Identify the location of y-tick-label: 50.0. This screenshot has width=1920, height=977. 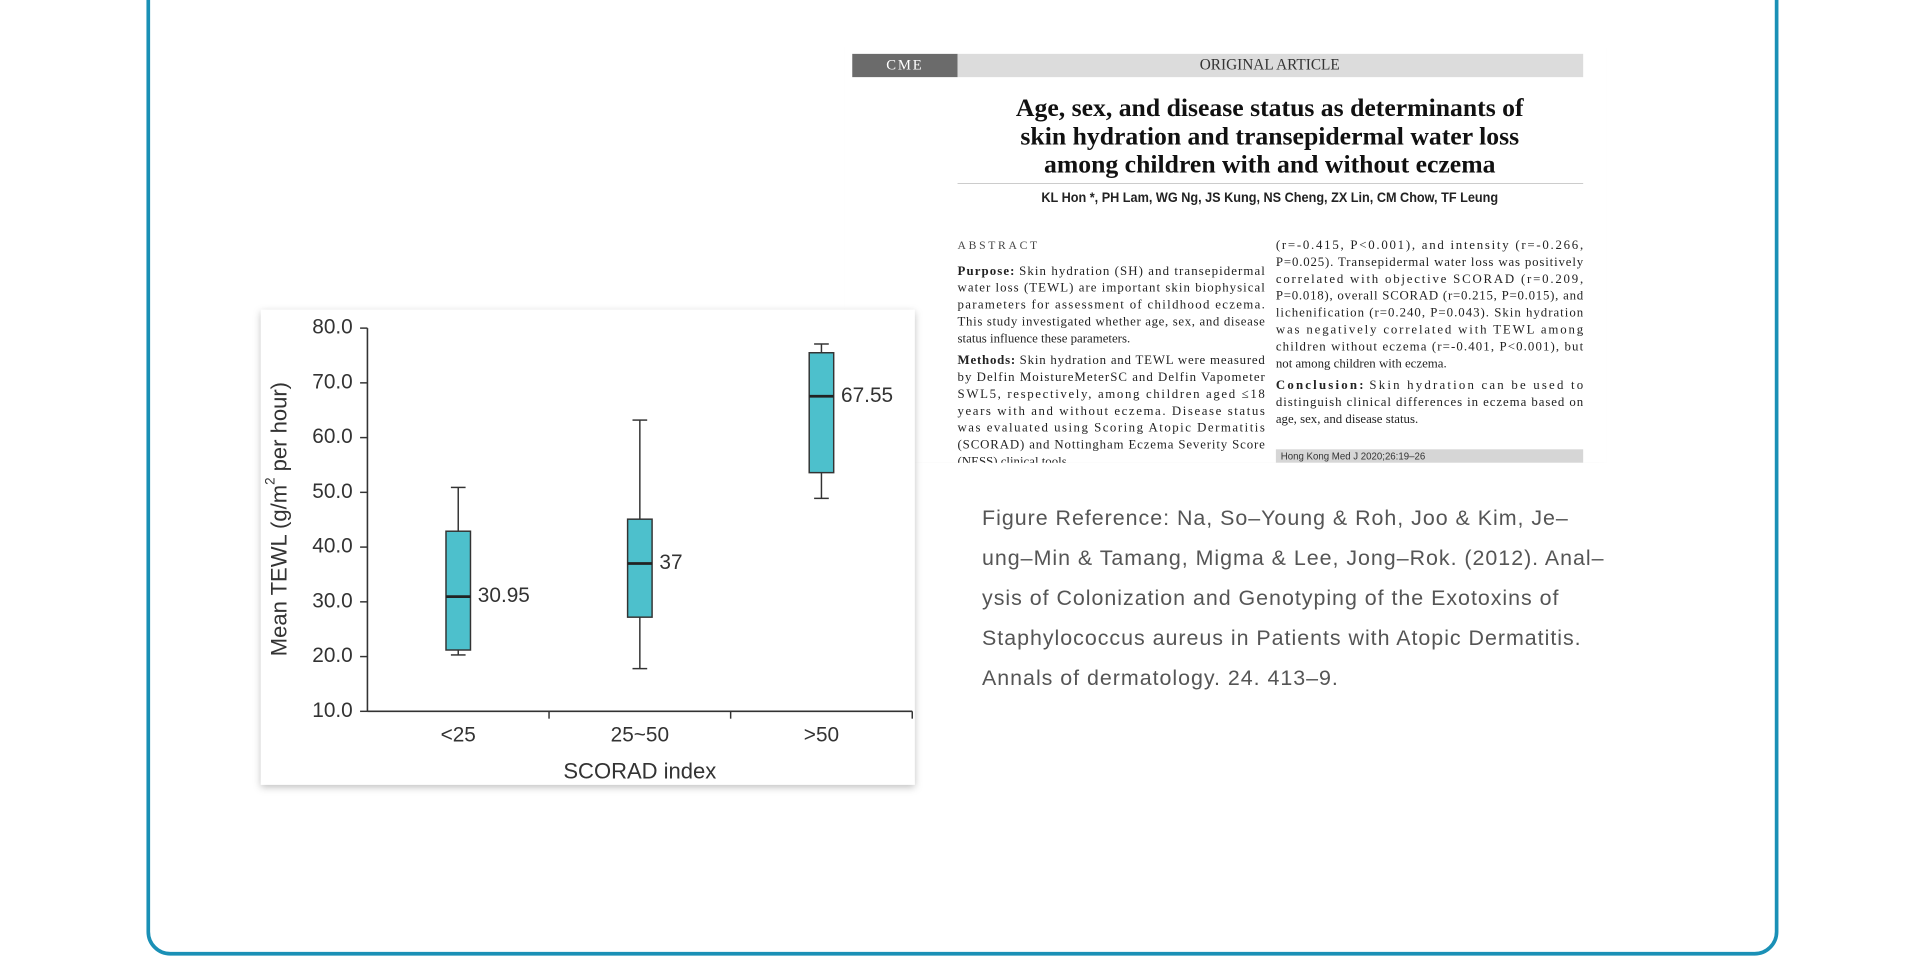
(332, 491).